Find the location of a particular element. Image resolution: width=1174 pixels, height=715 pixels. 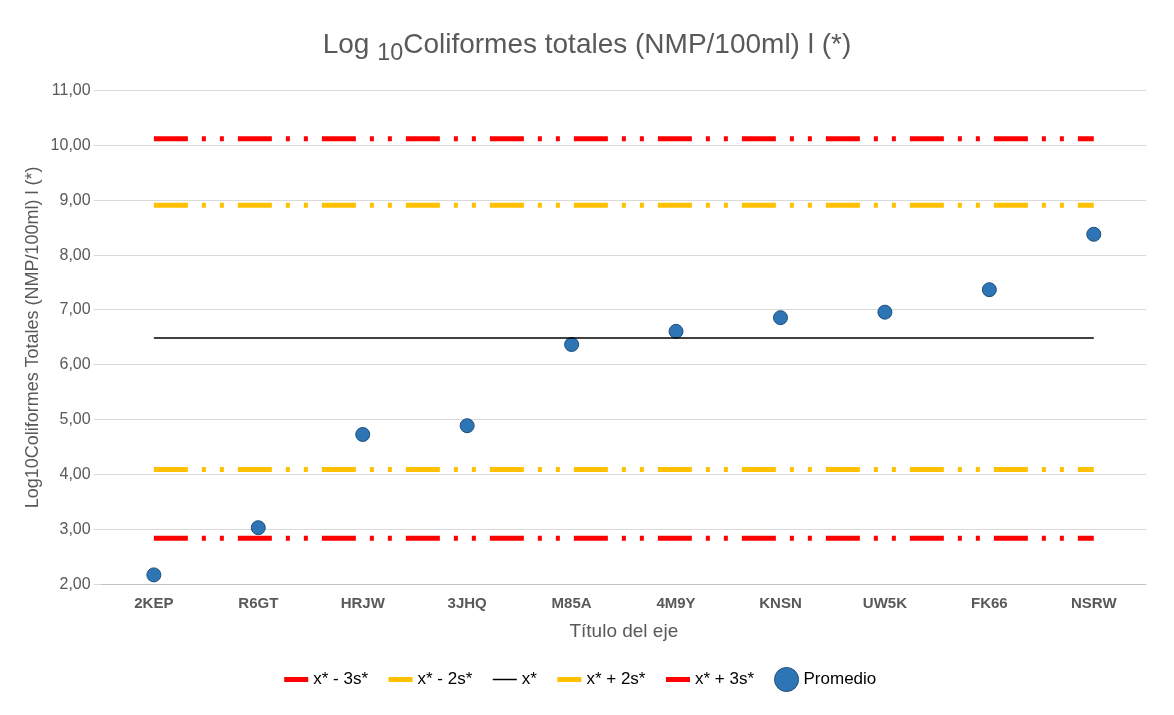

legend-label: x* + 2s* is located at coordinates (616, 679).